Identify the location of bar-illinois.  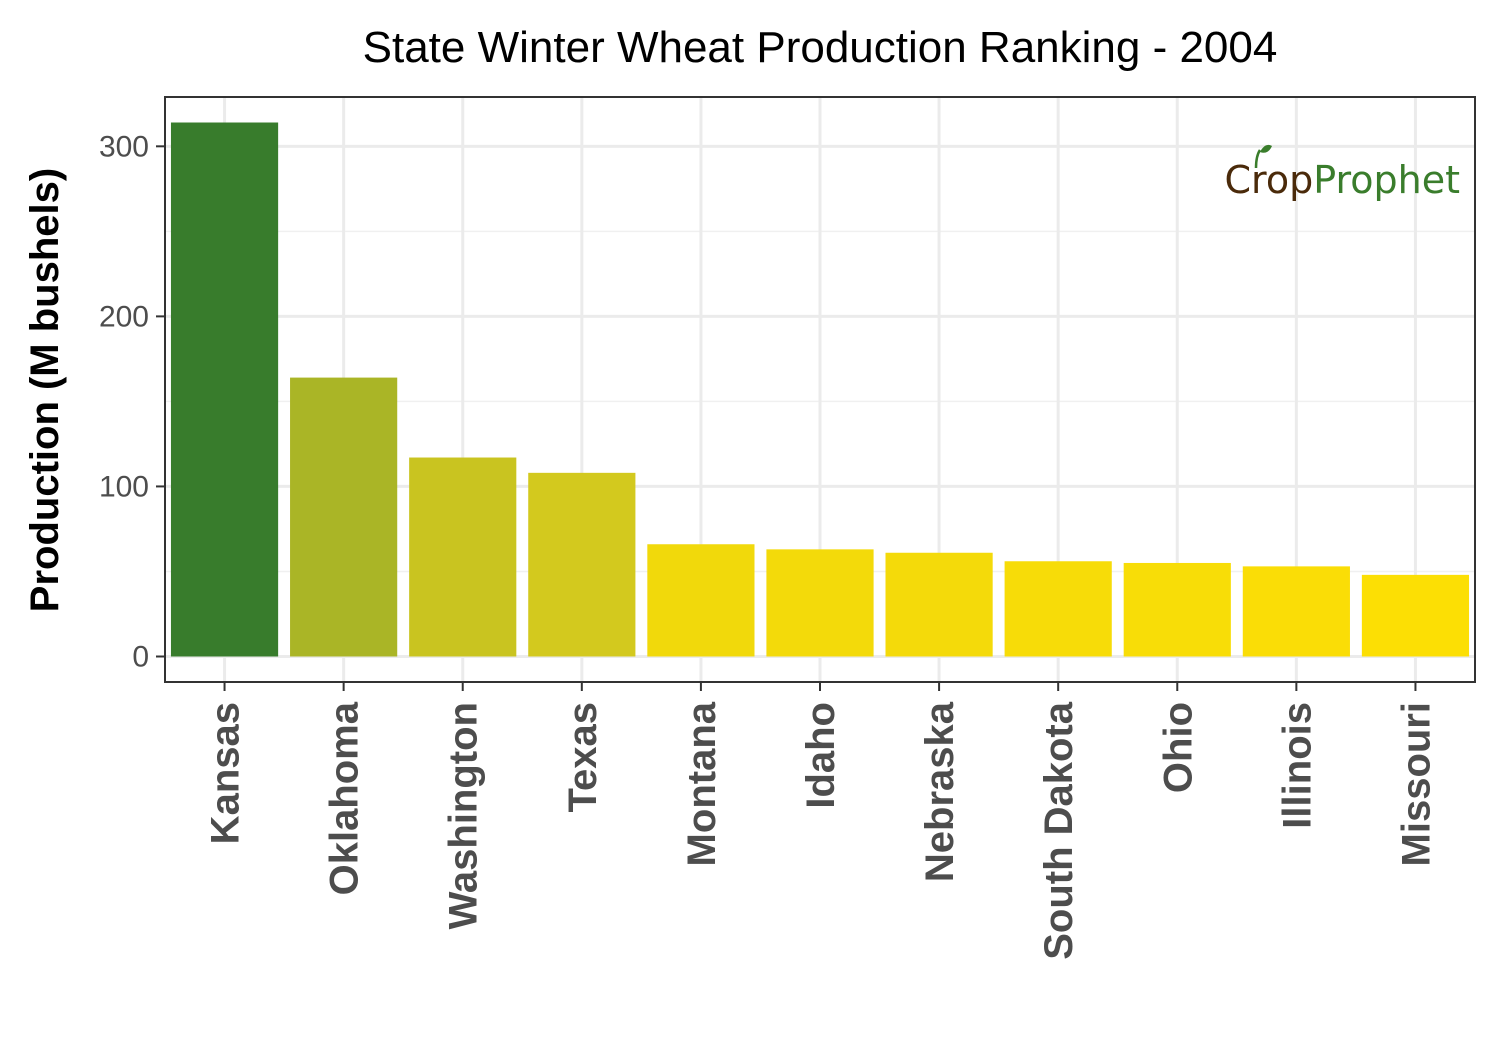
(1296, 611).